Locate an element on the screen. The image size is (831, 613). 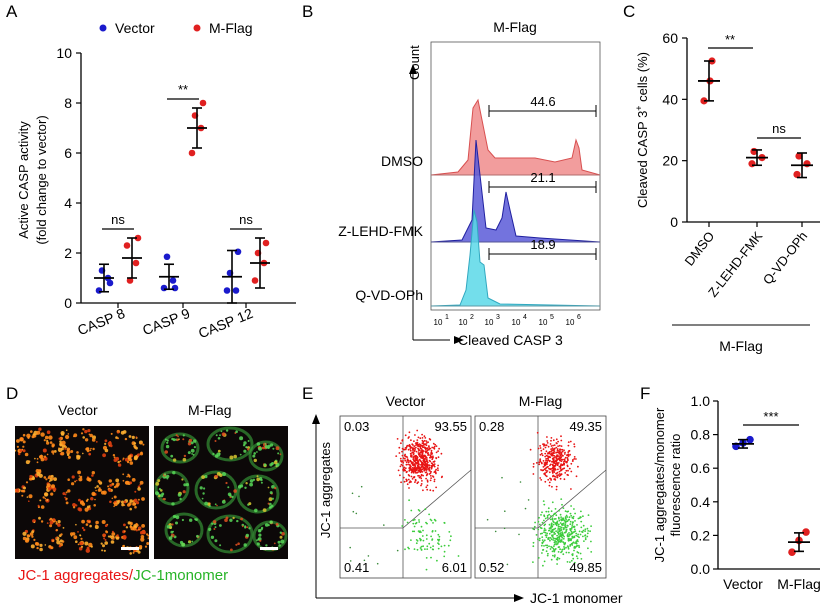
quadrant-ll: 0.52 is located at coordinates (491, 567).